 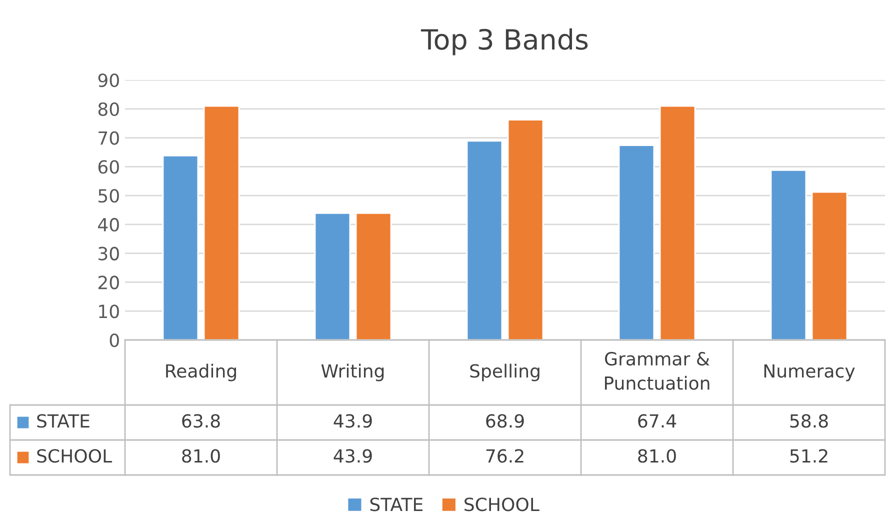 I want to click on y-tick-label: 0, so click(x=114, y=340).